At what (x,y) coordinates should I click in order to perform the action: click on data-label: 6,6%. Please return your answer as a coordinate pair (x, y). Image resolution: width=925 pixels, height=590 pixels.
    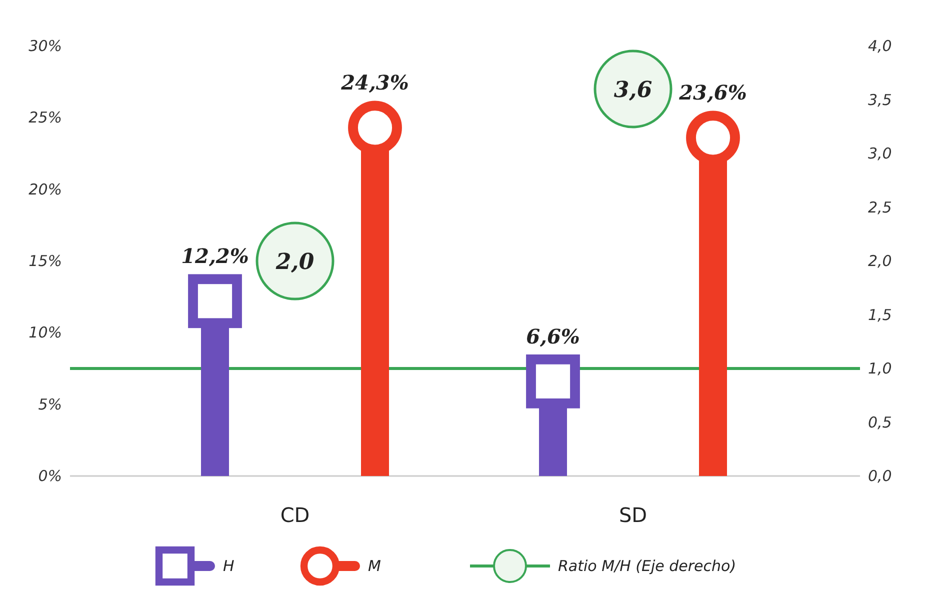
    Looking at the image, I should click on (553, 336).